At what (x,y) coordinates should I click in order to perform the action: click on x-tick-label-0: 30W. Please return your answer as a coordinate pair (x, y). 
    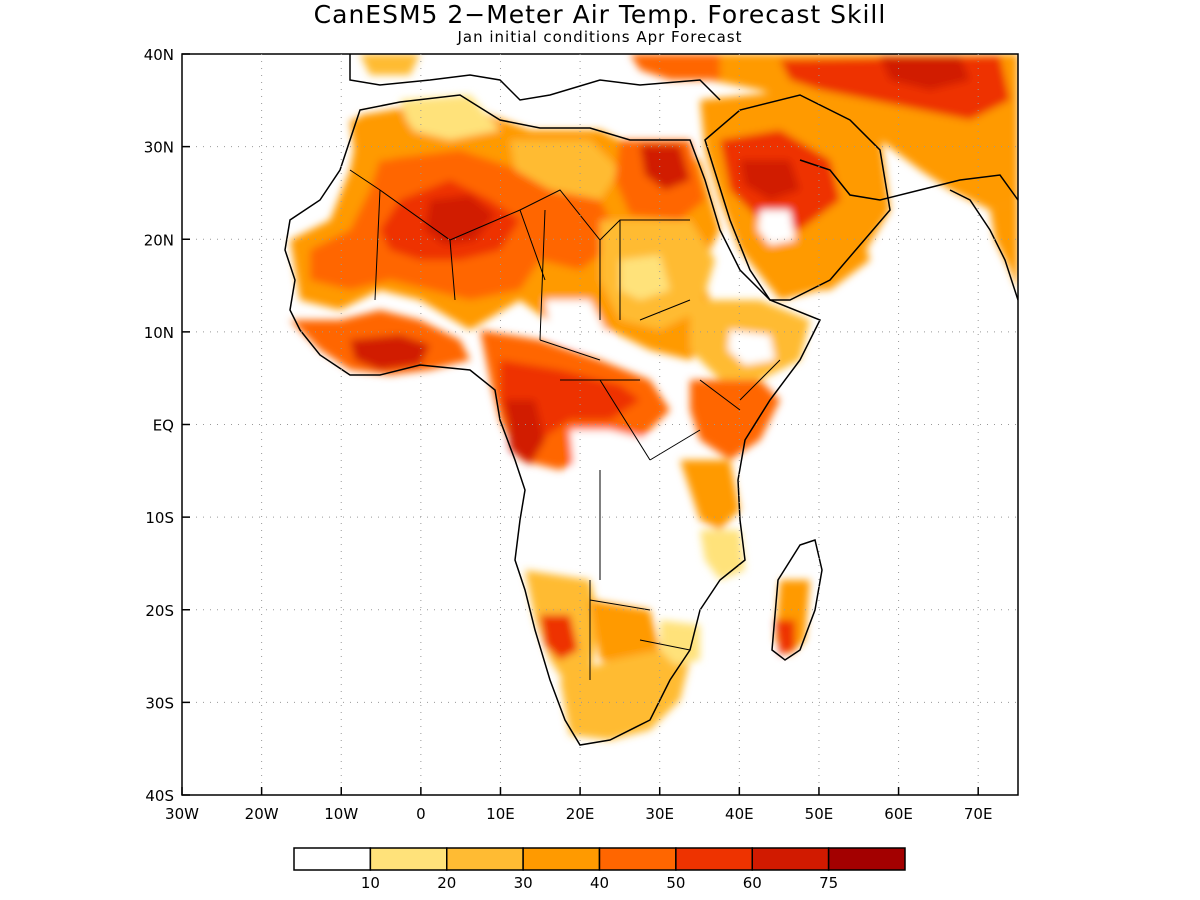
    Looking at the image, I should click on (182, 814).